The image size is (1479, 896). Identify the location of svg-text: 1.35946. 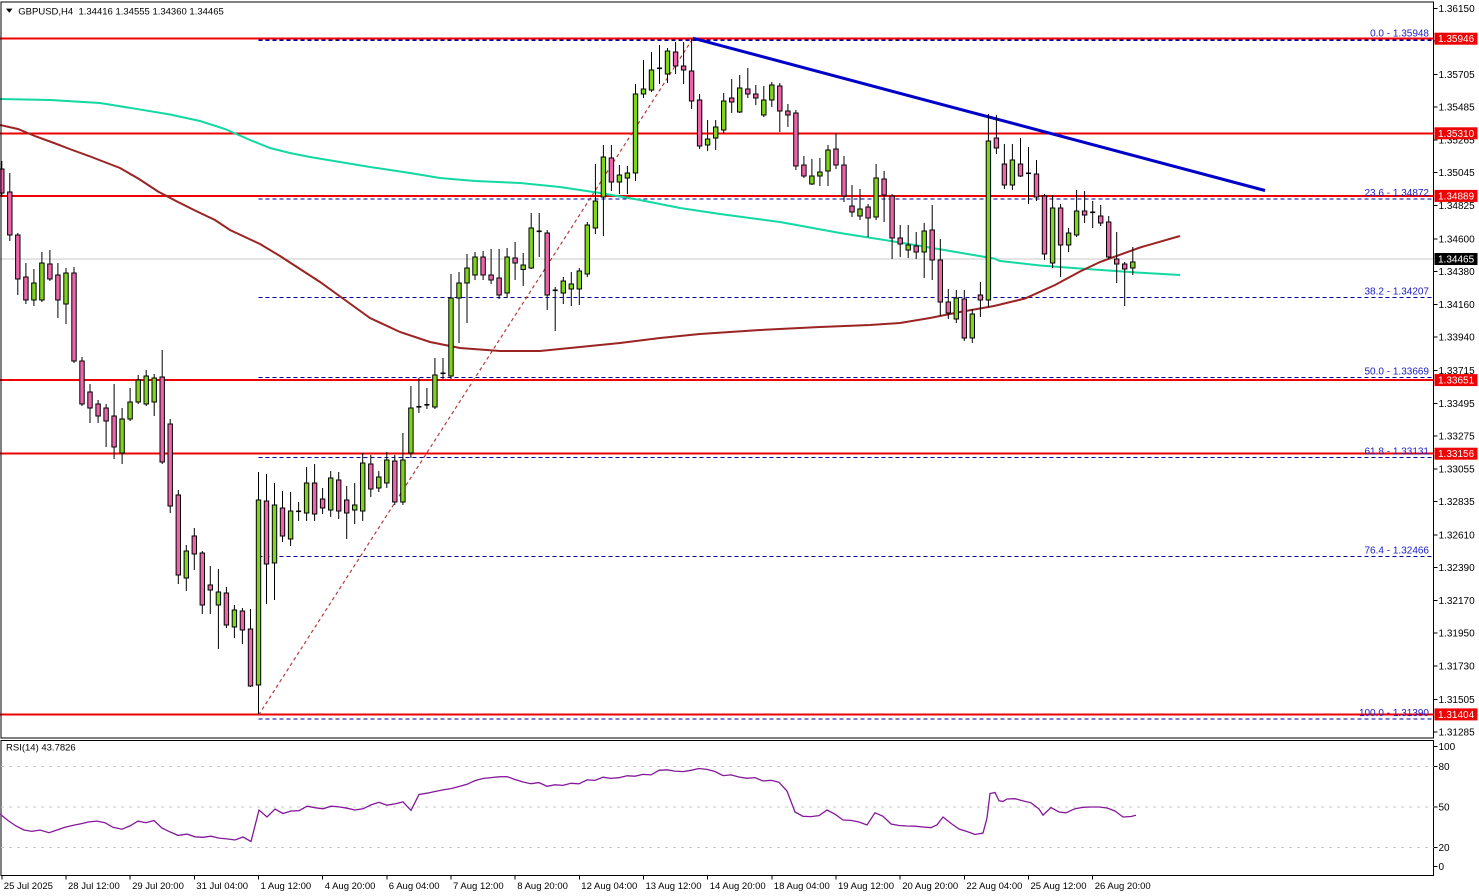
(1456, 39).